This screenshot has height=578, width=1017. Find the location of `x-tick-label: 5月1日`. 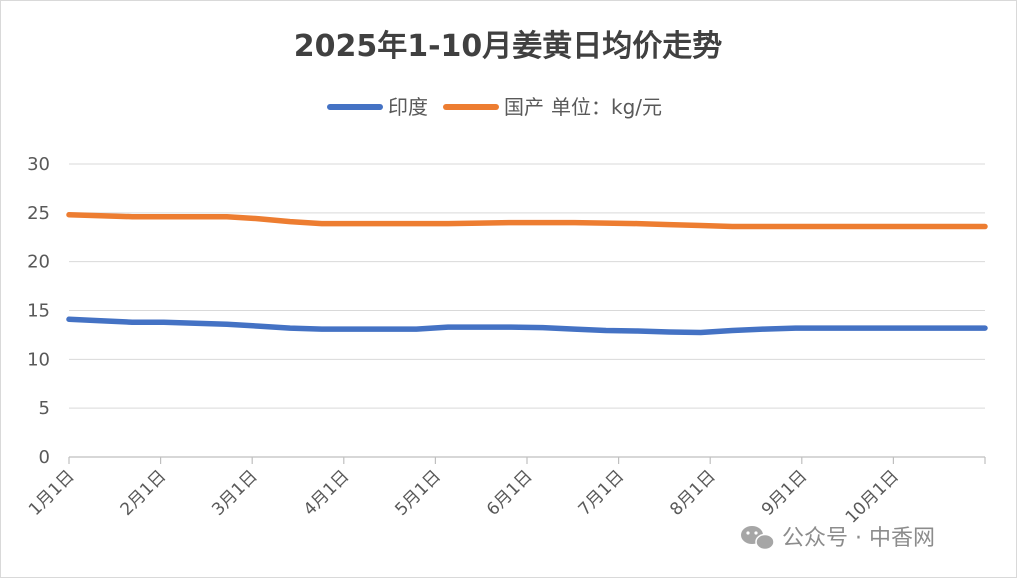

x-tick-label: 5月1日 is located at coordinates (417, 492).